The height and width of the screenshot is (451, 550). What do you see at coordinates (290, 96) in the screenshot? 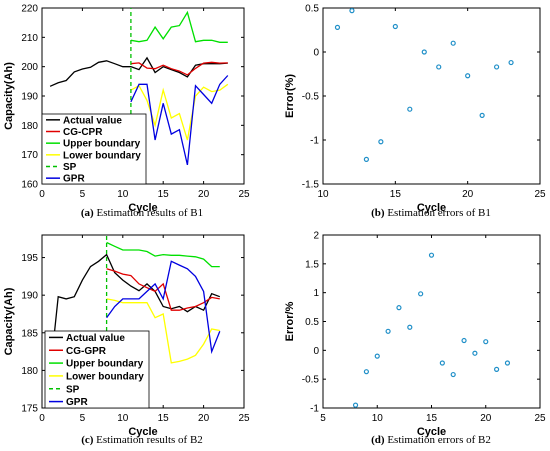
I see `y-axis-label: Error(%)` at bounding box center [290, 96].